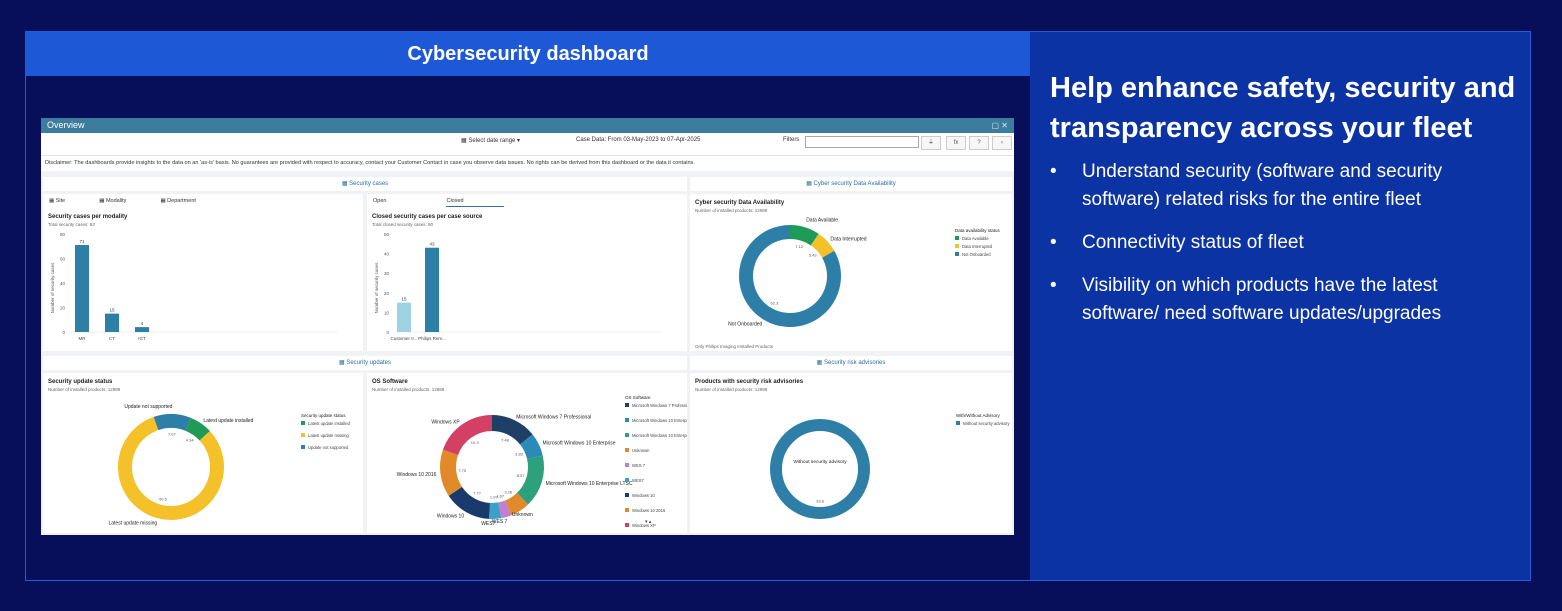 The width and height of the screenshot is (1562, 611). I want to click on section-security-updates: ▦ Security updates, so click(365, 363).